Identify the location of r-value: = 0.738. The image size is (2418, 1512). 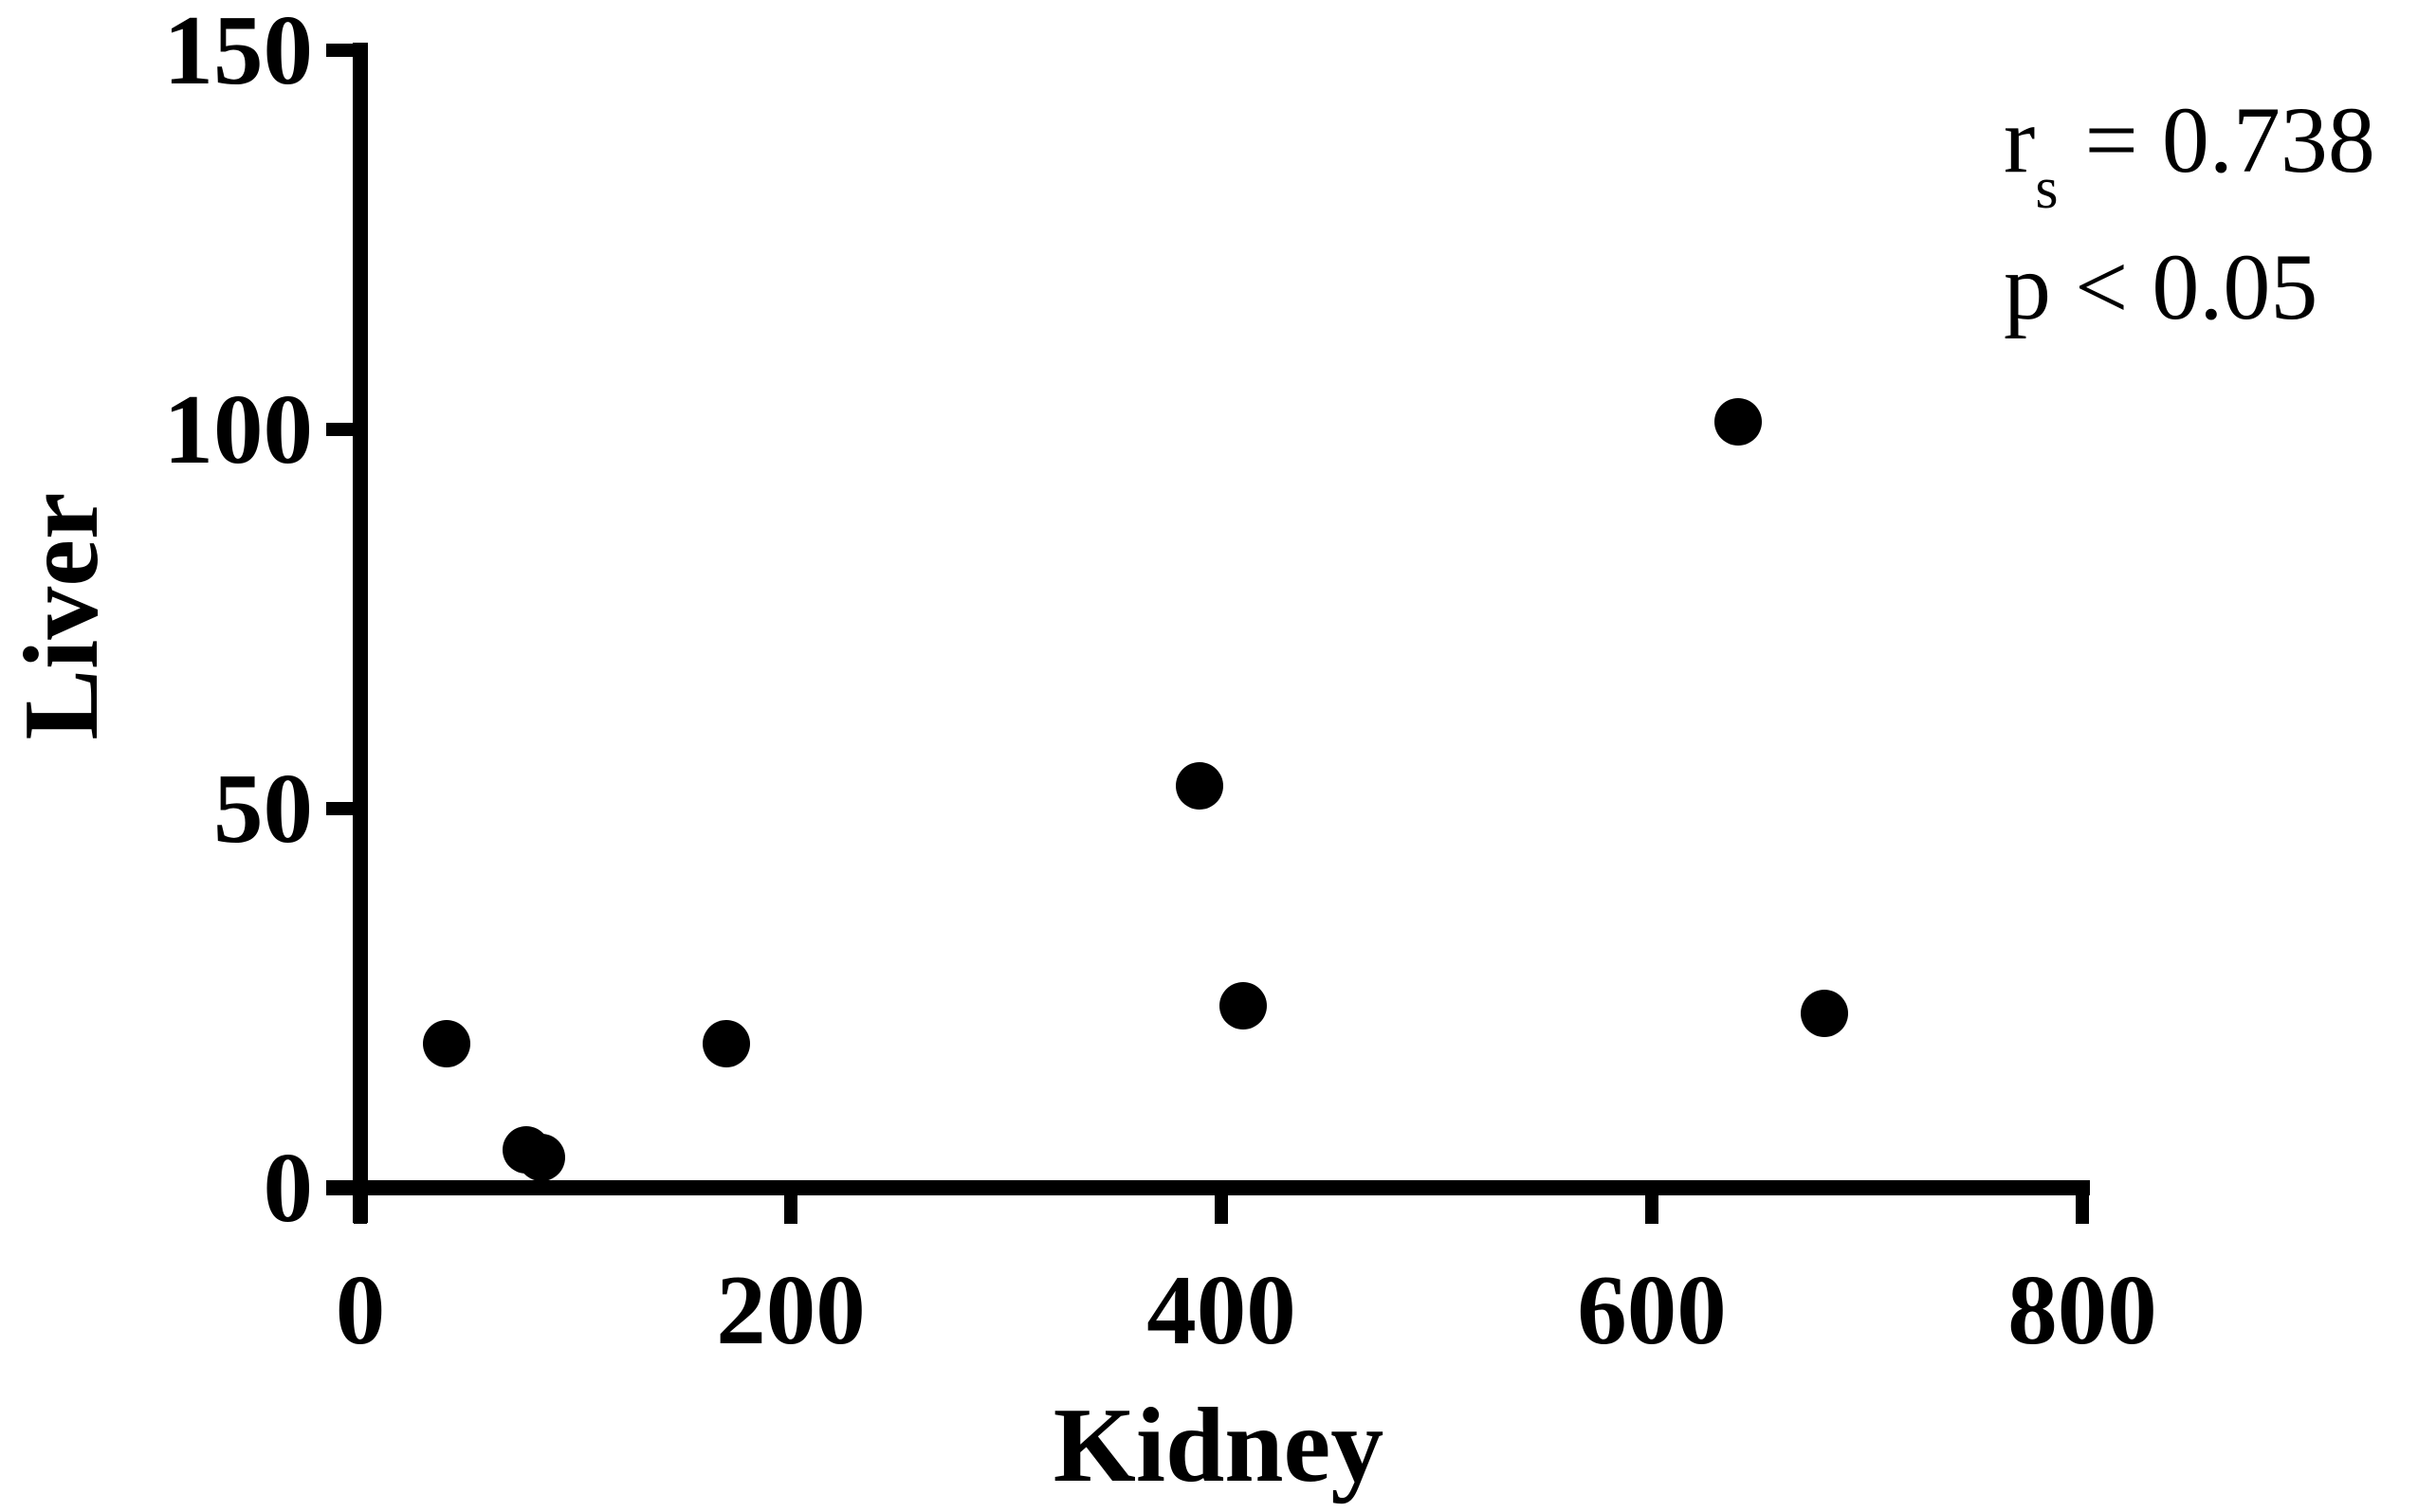
(2230, 139).